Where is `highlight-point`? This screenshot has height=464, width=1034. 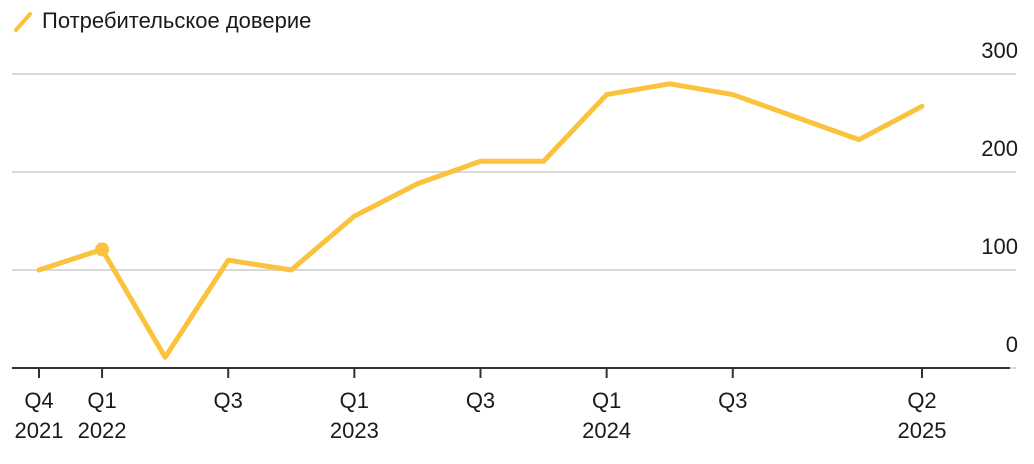
highlight-point is located at coordinates (102, 249).